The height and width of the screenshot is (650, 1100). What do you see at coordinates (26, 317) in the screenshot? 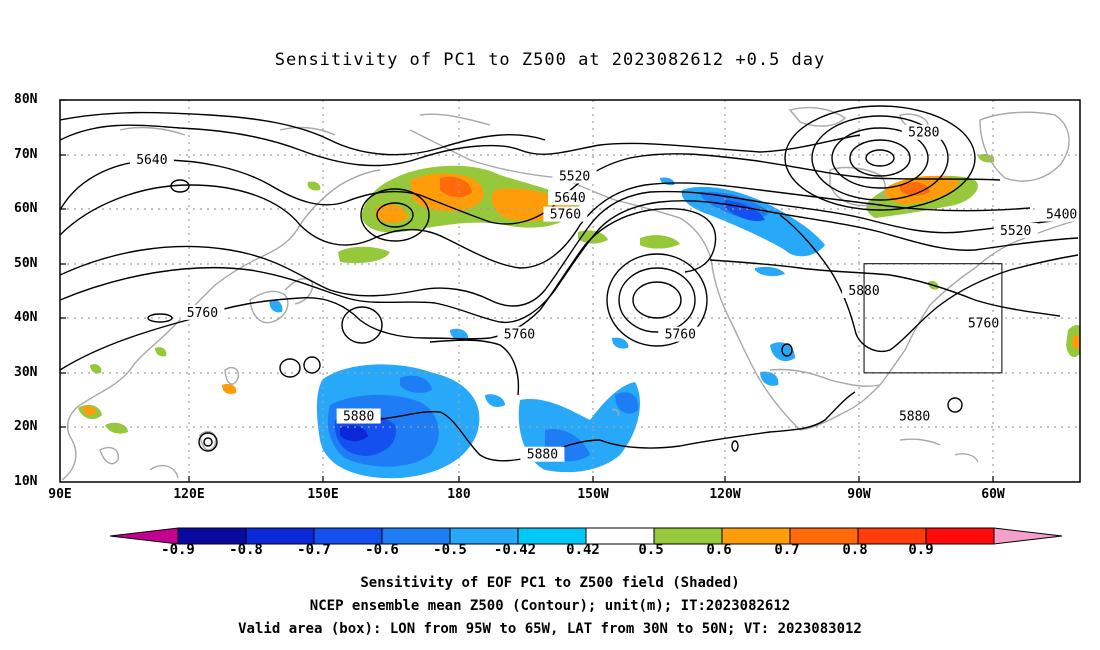
I see `y-tick-label: 40N` at bounding box center [26, 317].